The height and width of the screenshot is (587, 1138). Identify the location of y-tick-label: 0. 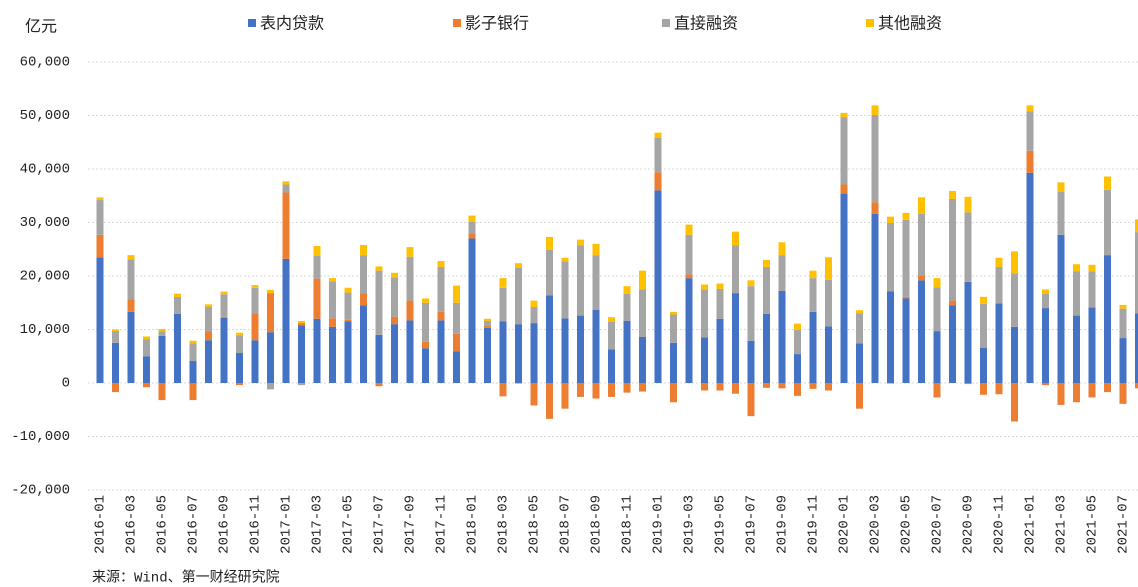
(66, 384).